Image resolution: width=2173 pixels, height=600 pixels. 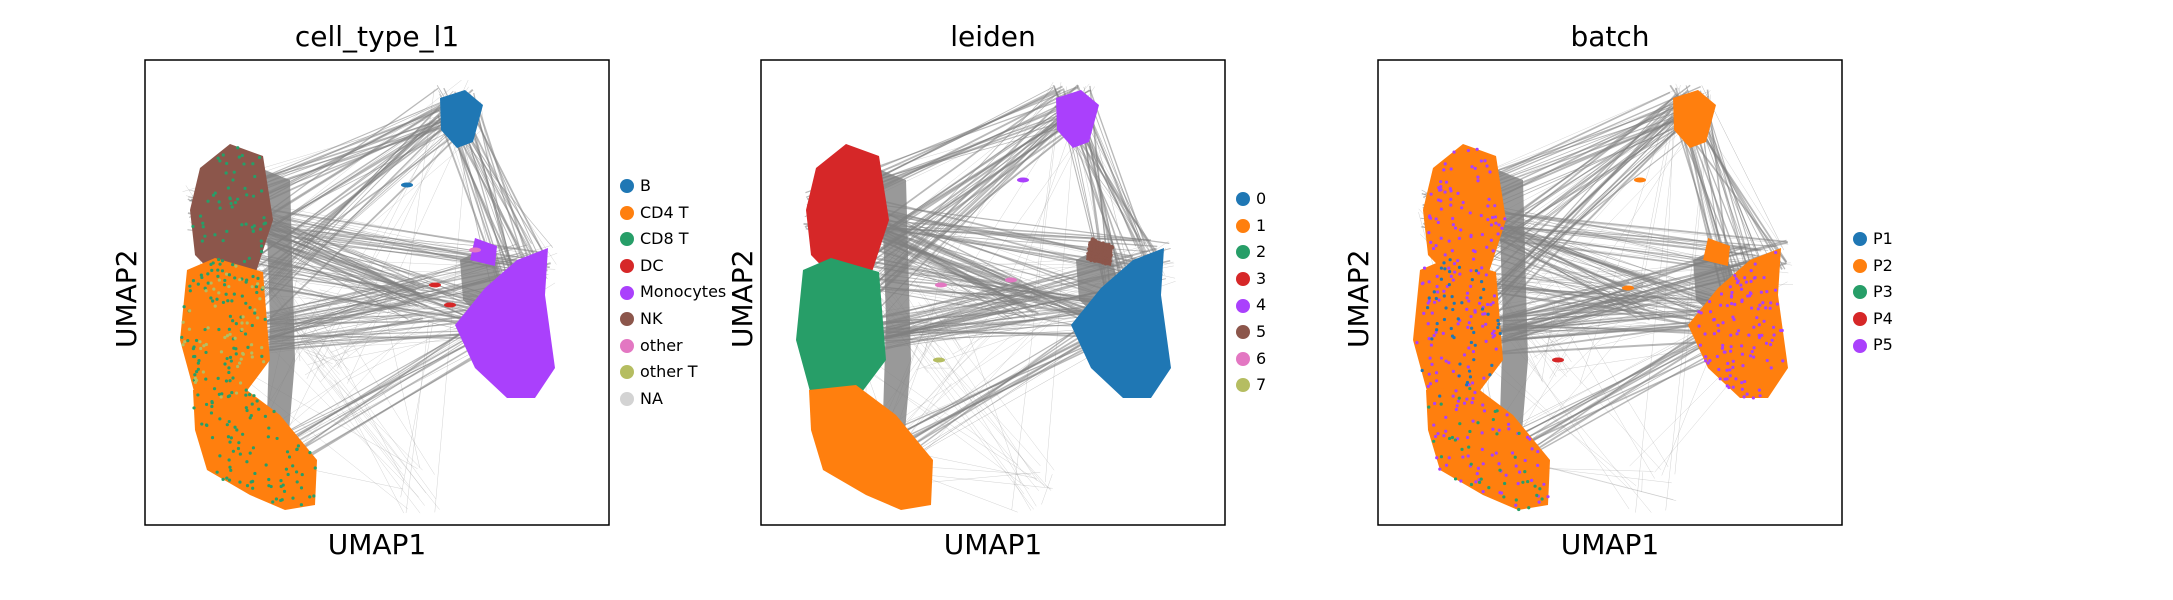 I want to click on legend-item: CD8 T, so click(x=673, y=239).